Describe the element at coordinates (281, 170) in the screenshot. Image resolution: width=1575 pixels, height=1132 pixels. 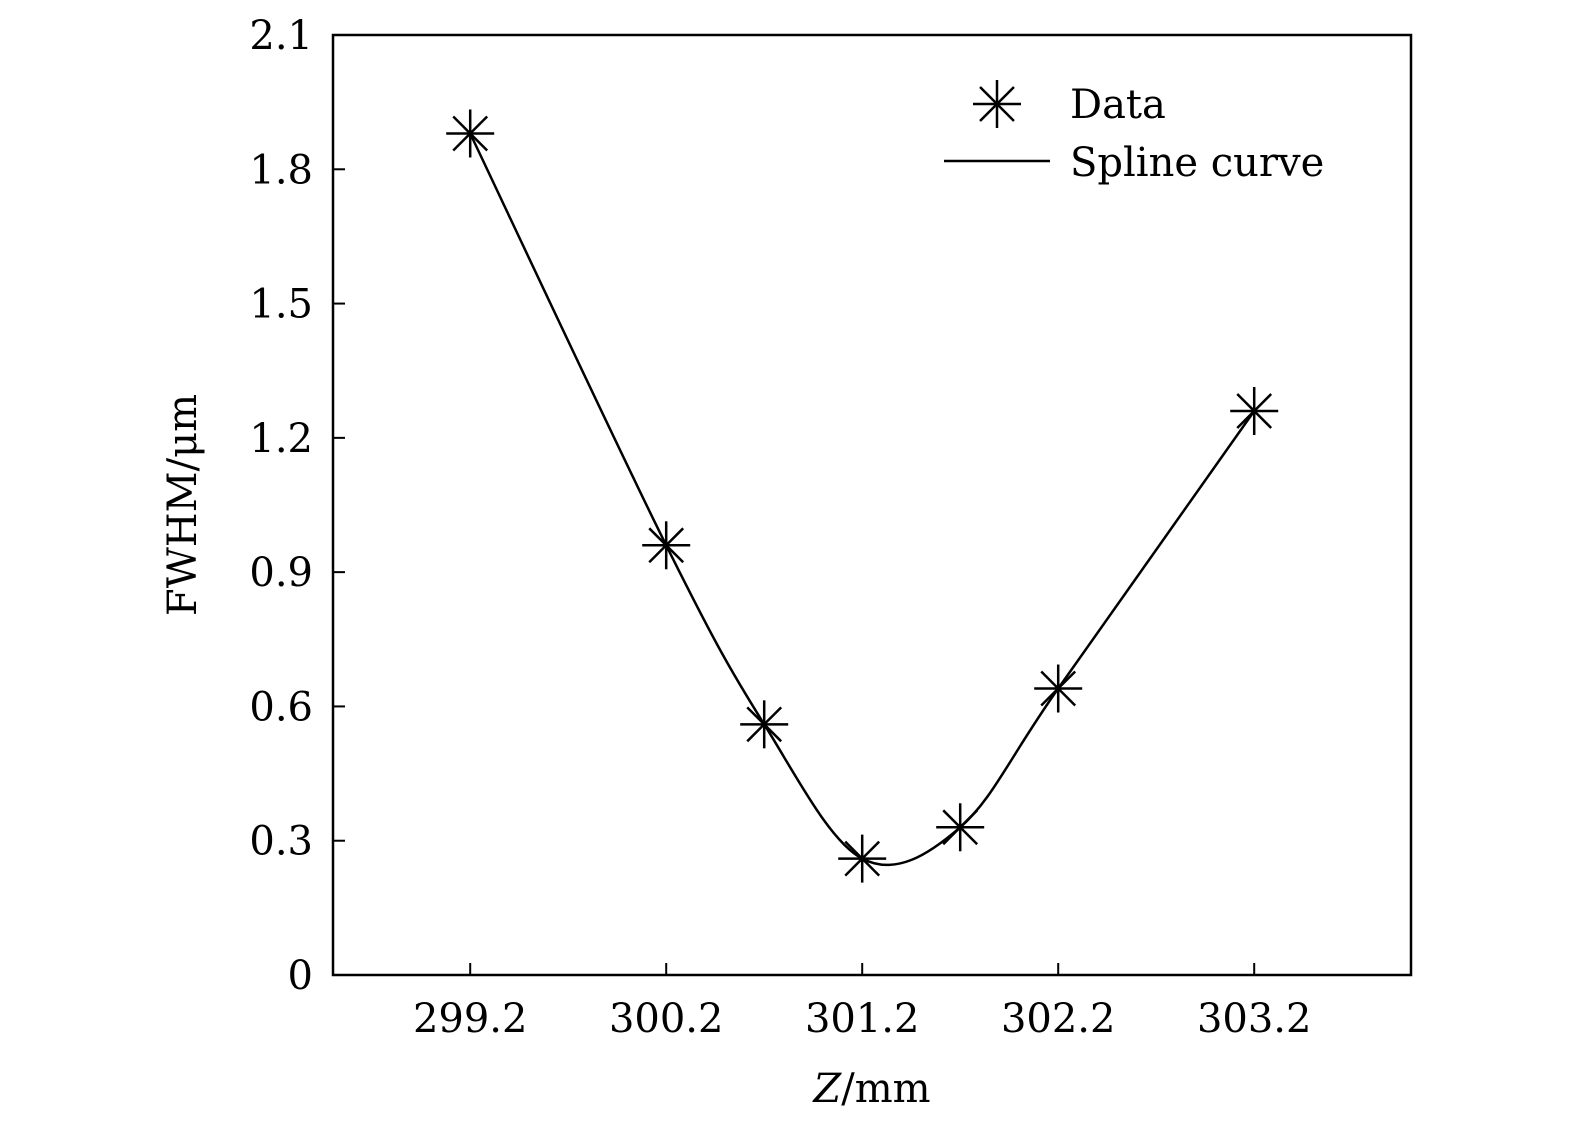
I see `y-tick-label: 1.8` at that location.